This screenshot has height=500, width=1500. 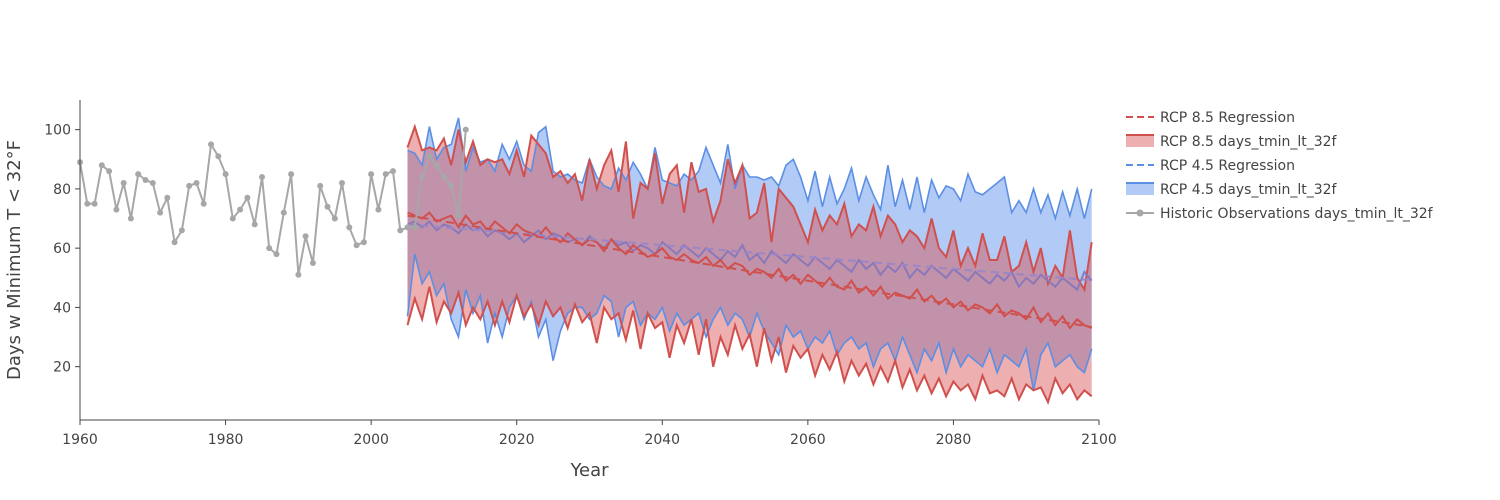 What do you see at coordinates (662, 440) in the screenshot?
I see `x-tick-label: 2040` at bounding box center [662, 440].